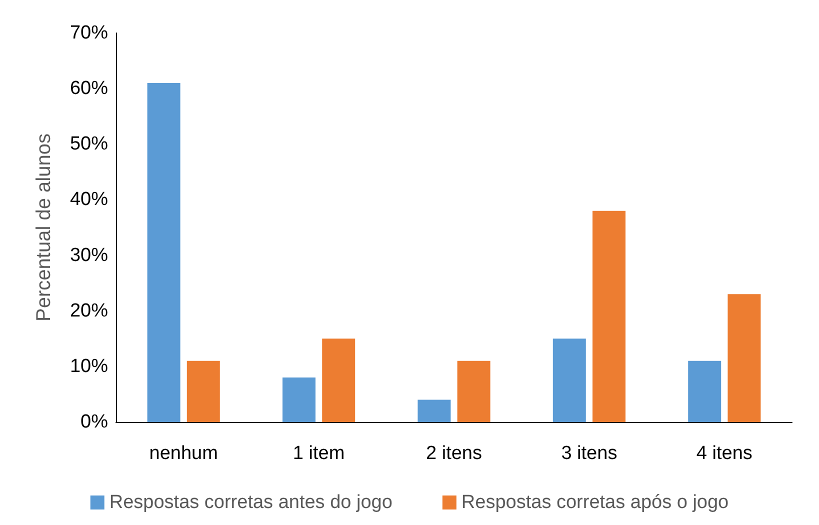 This screenshot has width=819, height=525. I want to click on y-tick-label: 10%, so click(89, 366).